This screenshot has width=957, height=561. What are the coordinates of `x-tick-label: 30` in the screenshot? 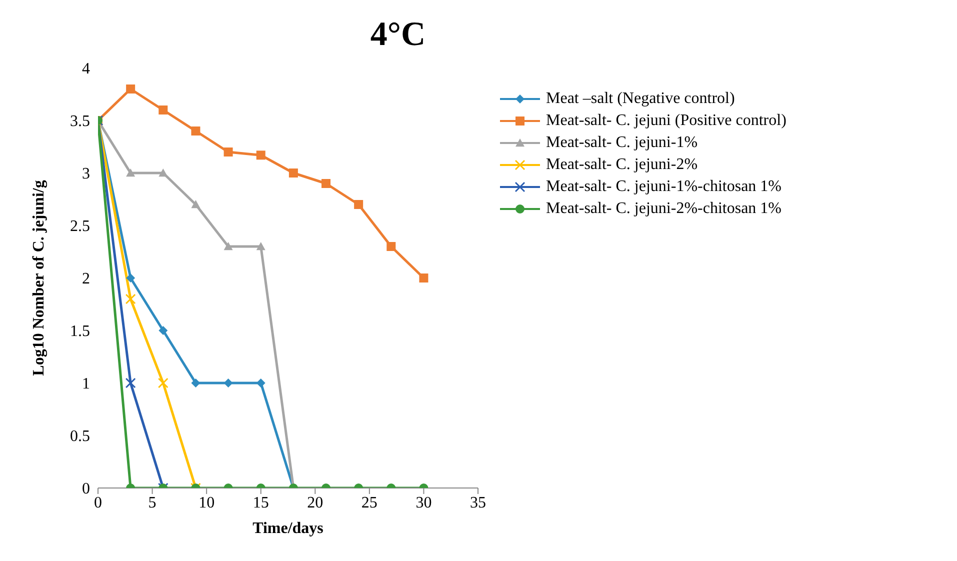 It's located at (424, 503).